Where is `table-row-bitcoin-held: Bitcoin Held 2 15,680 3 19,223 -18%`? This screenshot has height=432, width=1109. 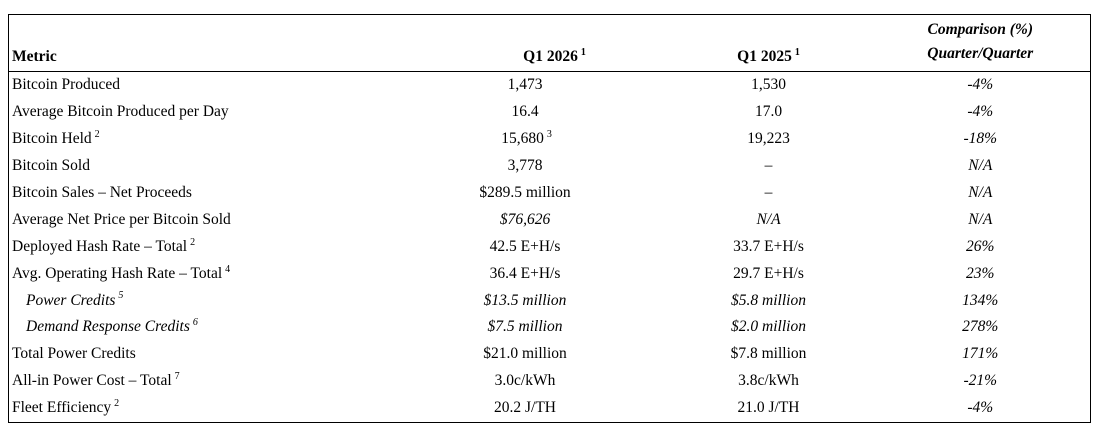
table-row-bitcoin-held: Bitcoin Held 2 15,680 3 19,223 -18% is located at coordinates (550, 139).